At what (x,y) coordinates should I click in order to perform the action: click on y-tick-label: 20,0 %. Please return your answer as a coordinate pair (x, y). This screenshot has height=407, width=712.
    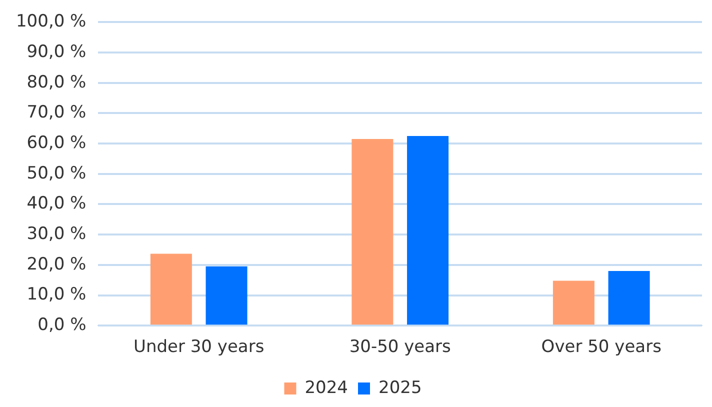
    Looking at the image, I should click on (56, 264).